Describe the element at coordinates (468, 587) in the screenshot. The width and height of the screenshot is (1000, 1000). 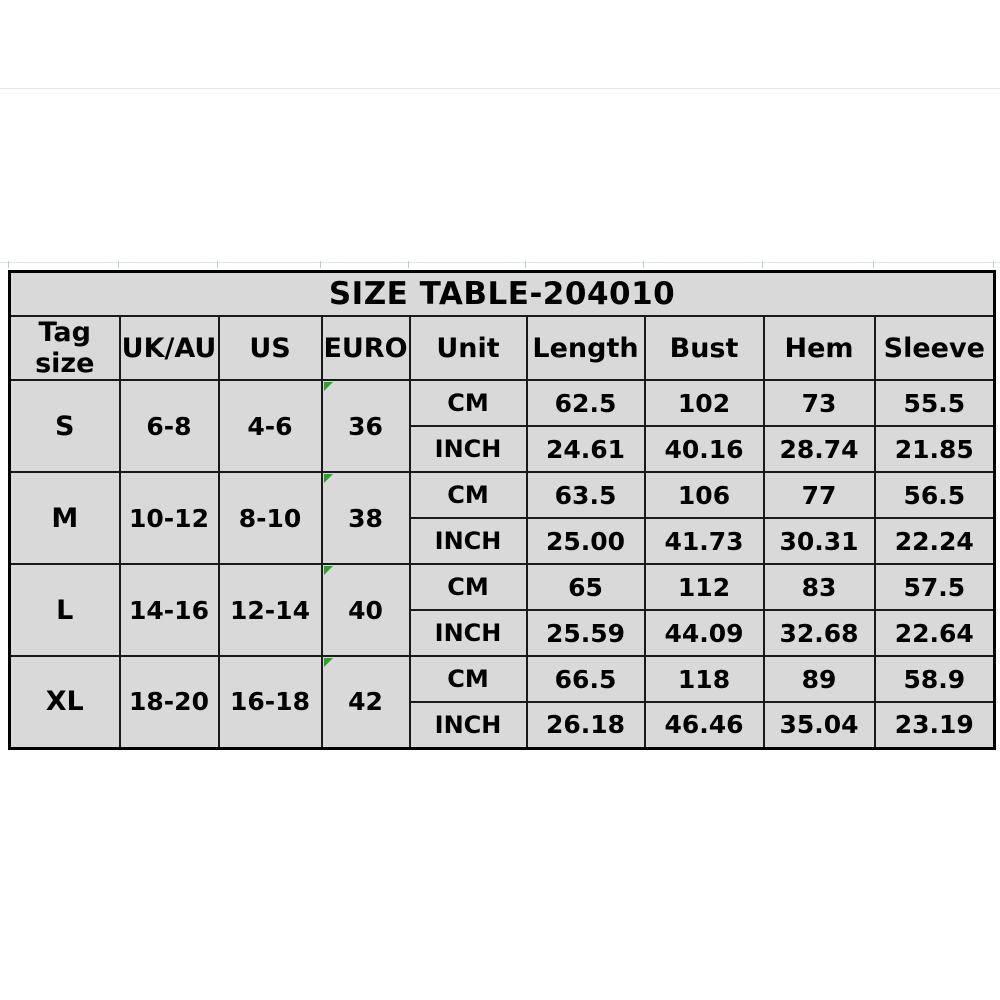
I see `cell-unit-cm-l: CM` at that location.